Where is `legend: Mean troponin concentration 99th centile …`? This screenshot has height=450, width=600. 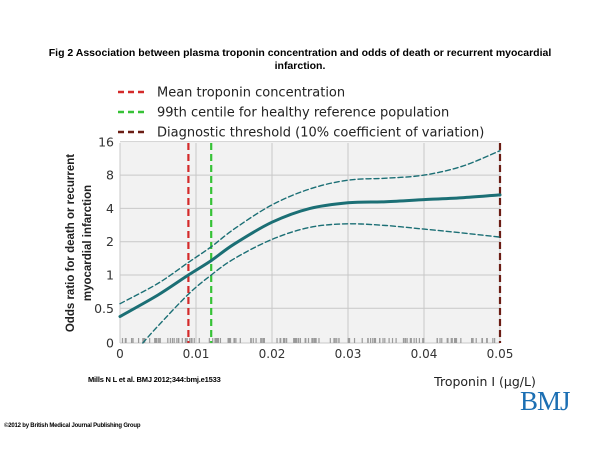
legend: Mean troponin concentration 99th centile … is located at coordinates (301, 113).